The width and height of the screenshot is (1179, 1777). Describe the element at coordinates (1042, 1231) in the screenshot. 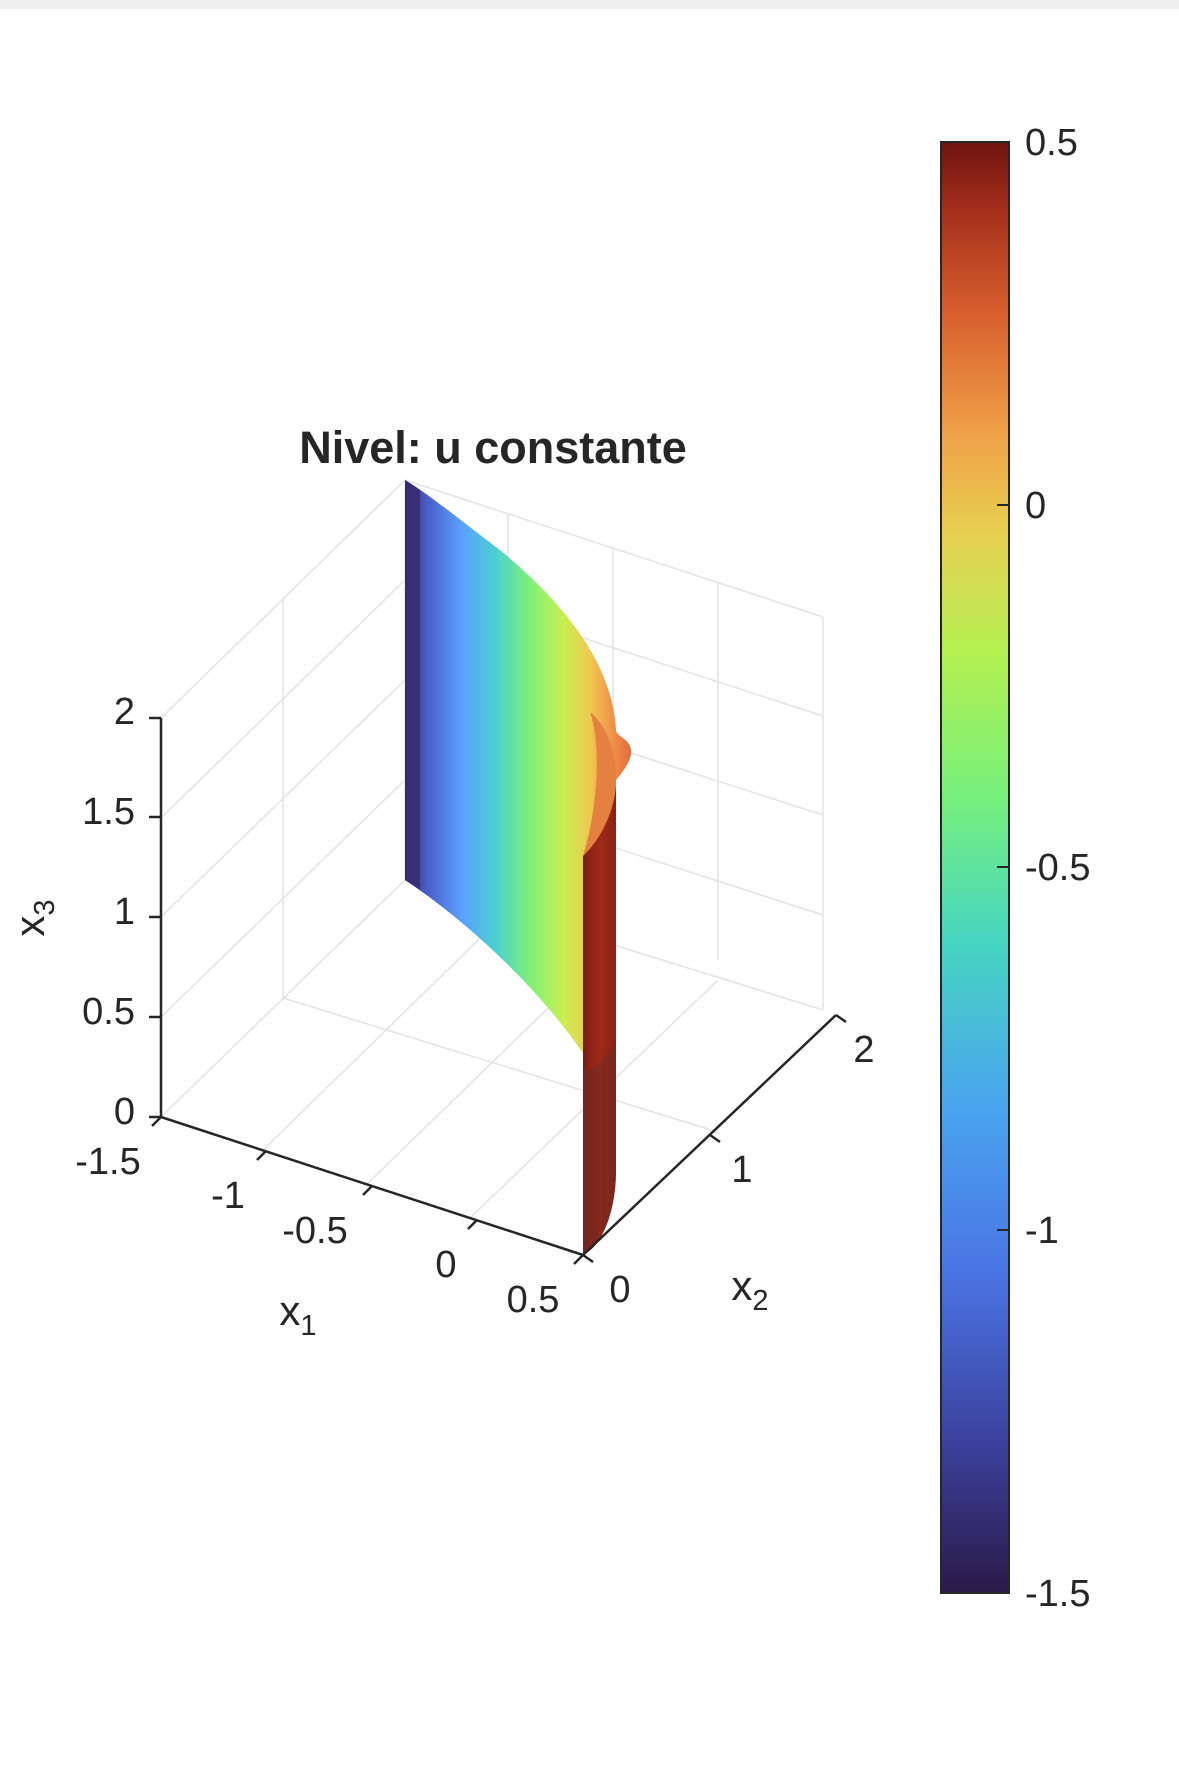

I see `colorbar-tick-label: -1` at that location.